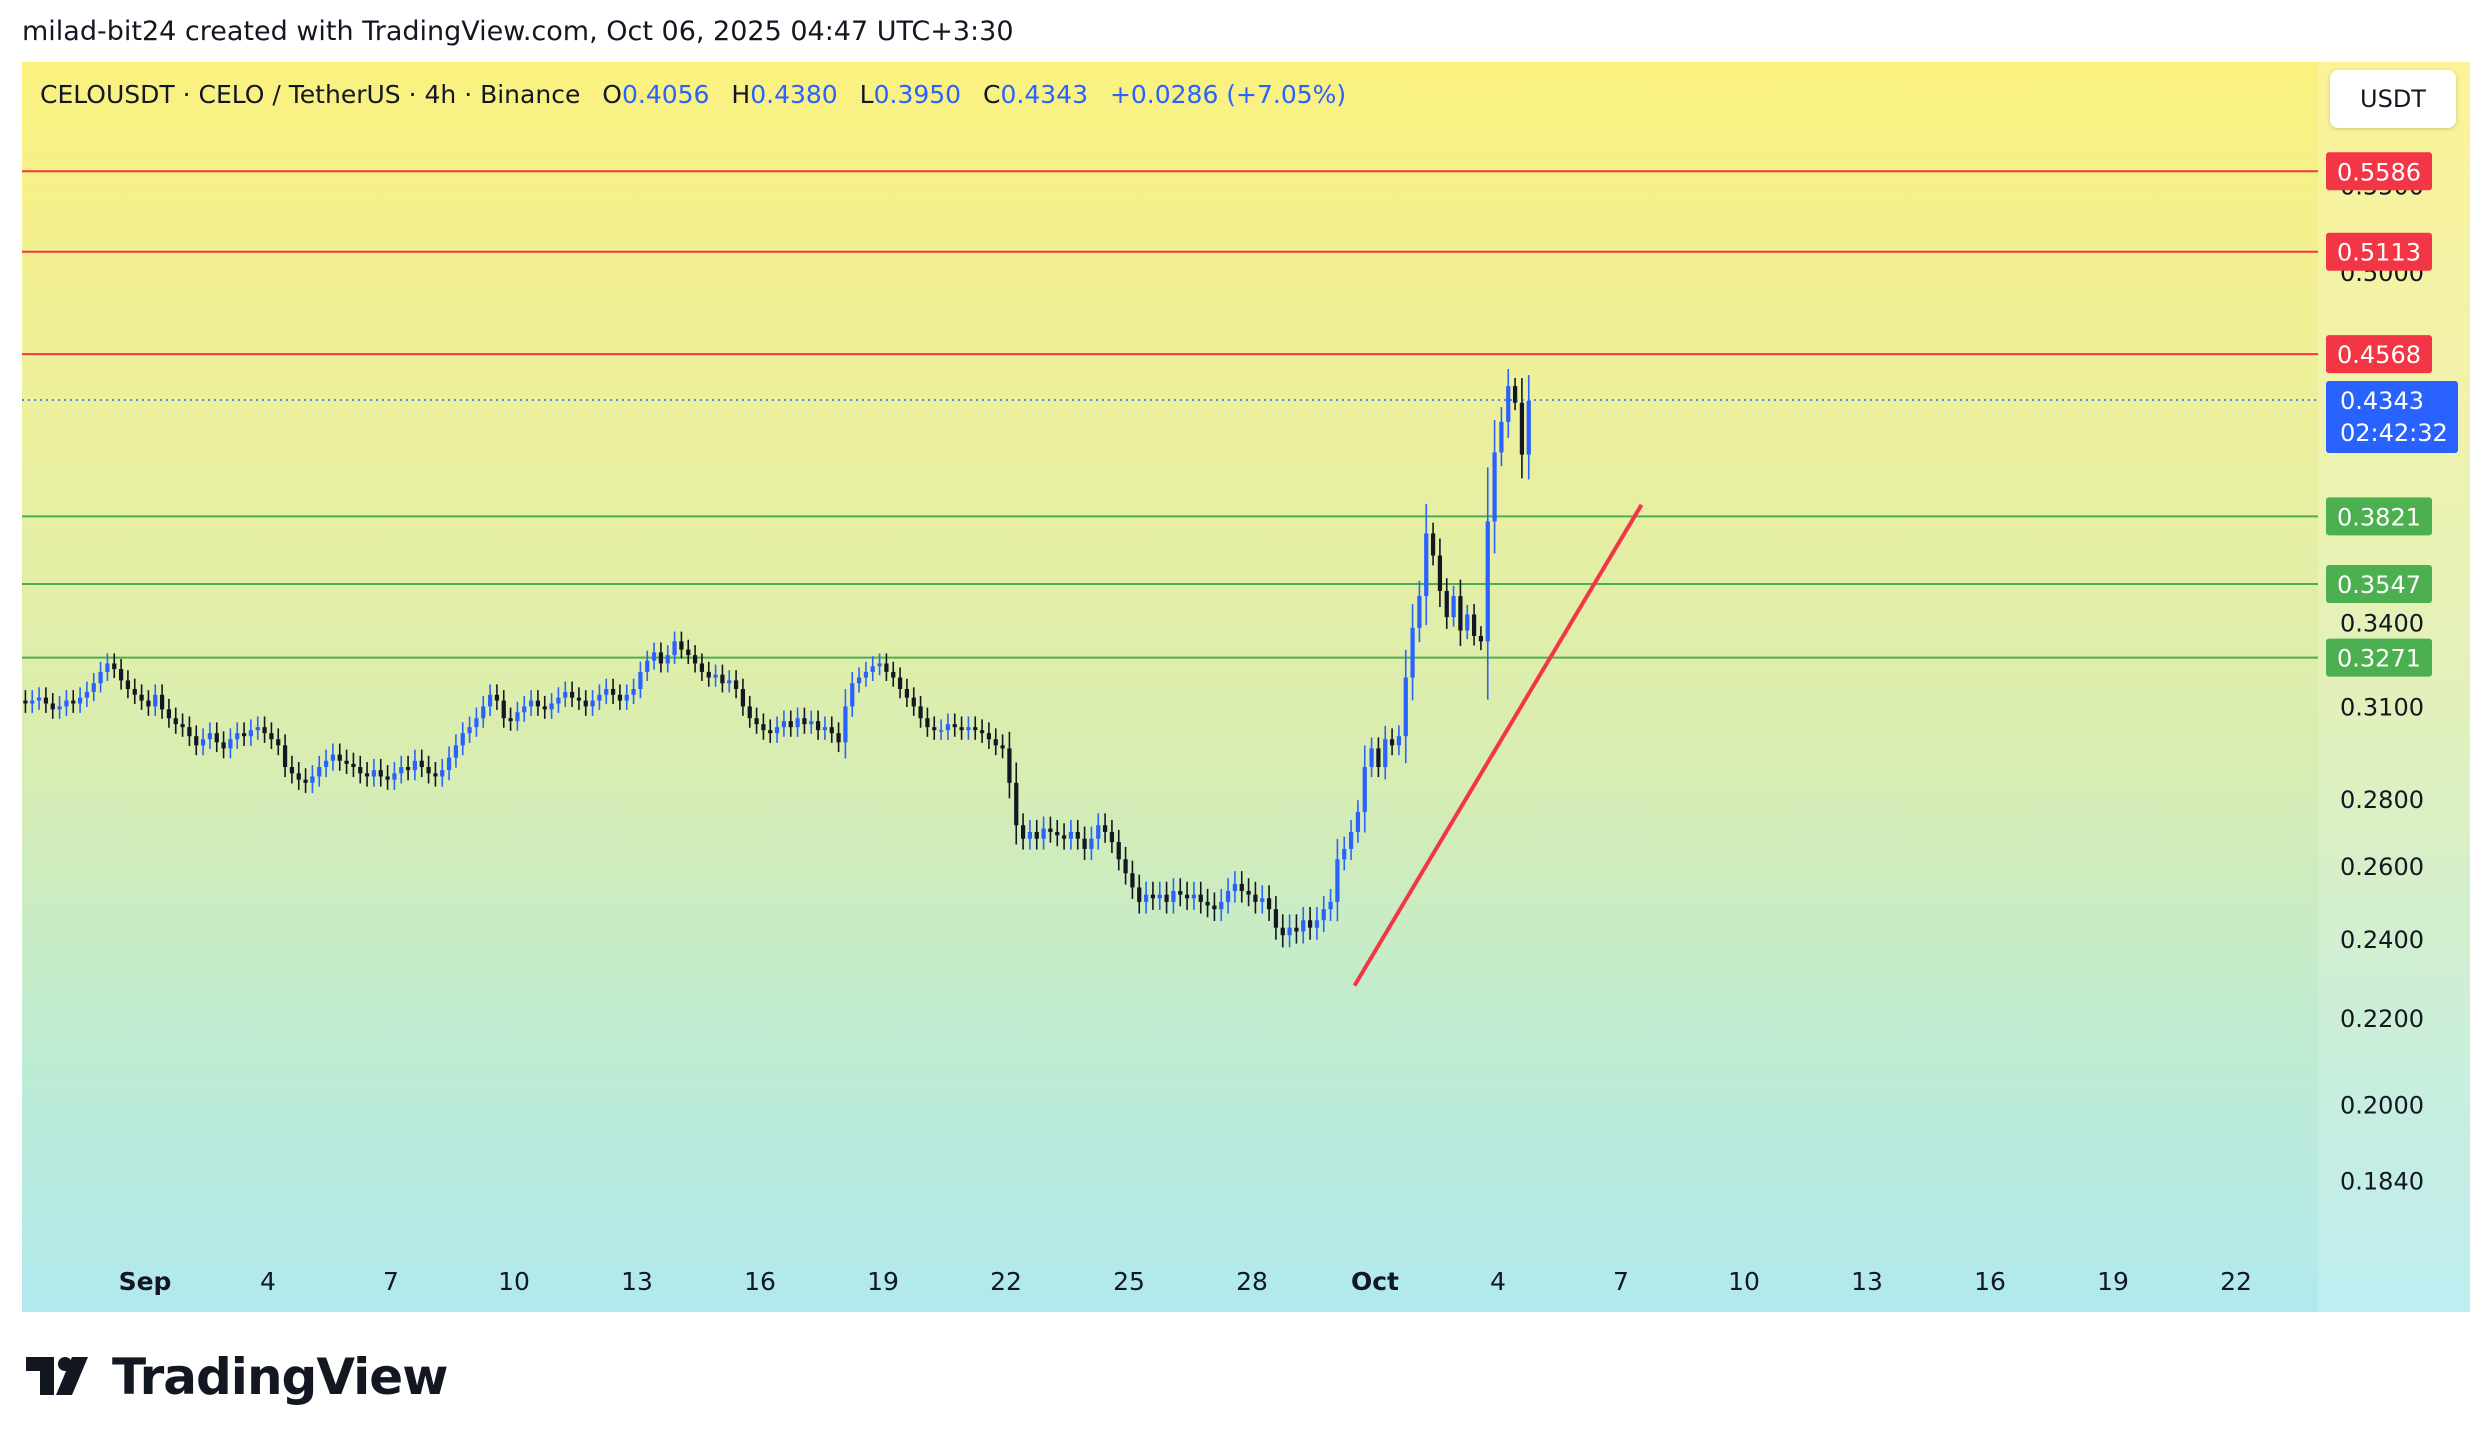 The height and width of the screenshot is (1447, 2491). Describe the element at coordinates (1990, 1281) in the screenshot. I see `x-tick-label-15: 16` at that location.